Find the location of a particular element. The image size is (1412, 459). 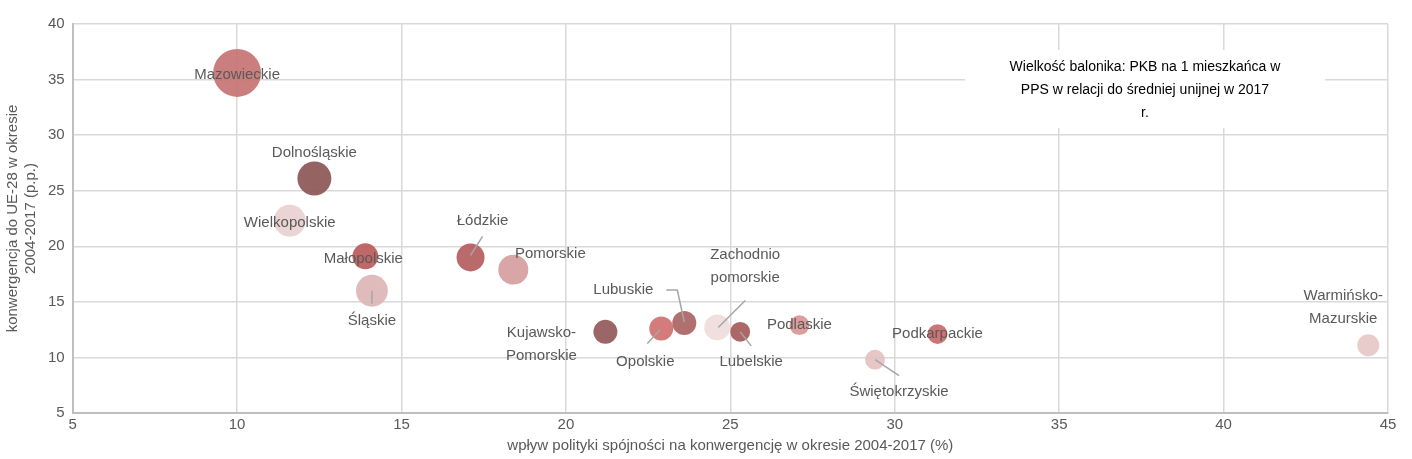

series-label: Lubelskie is located at coordinates (751, 361).